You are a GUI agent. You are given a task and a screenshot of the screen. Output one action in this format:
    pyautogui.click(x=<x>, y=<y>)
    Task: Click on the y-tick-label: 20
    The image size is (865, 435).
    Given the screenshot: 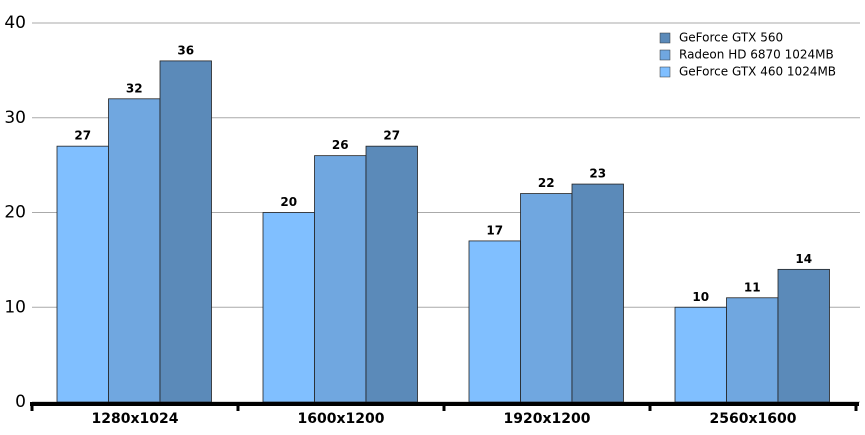 What is the action you would take?
    pyautogui.click(x=15, y=213)
    